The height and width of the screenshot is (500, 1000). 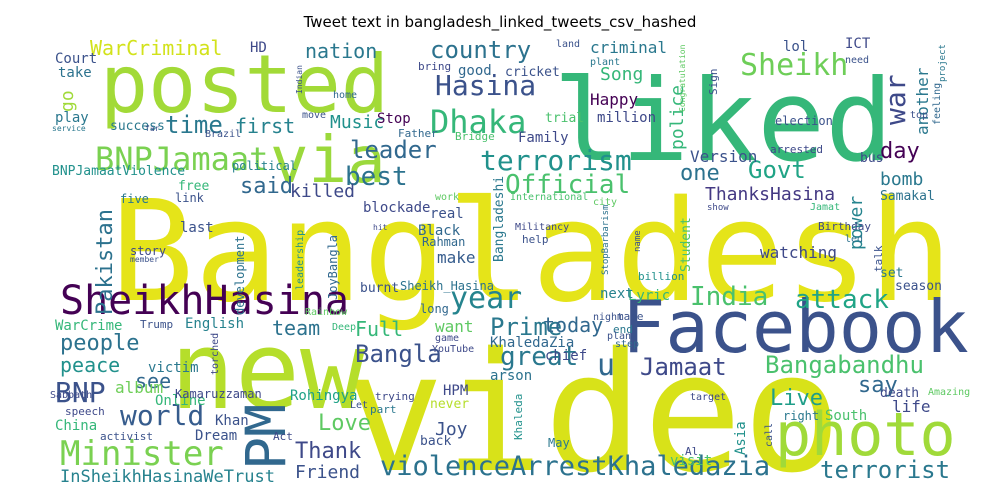 I want to click on word: call, so click(x=769, y=435).